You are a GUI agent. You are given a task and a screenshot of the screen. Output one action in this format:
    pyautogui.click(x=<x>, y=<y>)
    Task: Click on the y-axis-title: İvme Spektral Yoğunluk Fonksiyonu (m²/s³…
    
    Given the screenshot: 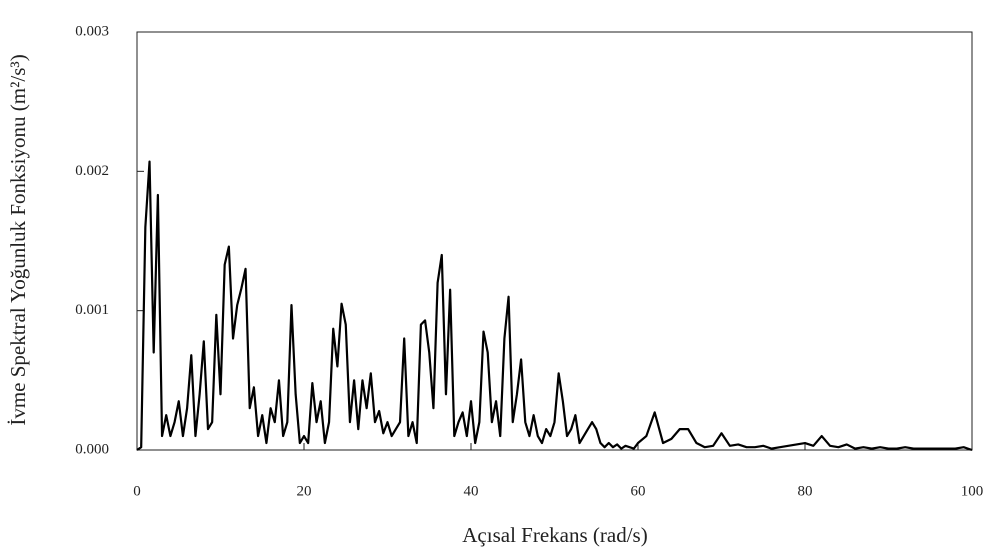 What is the action you would take?
    pyautogui.click(x=18, y=239)
    